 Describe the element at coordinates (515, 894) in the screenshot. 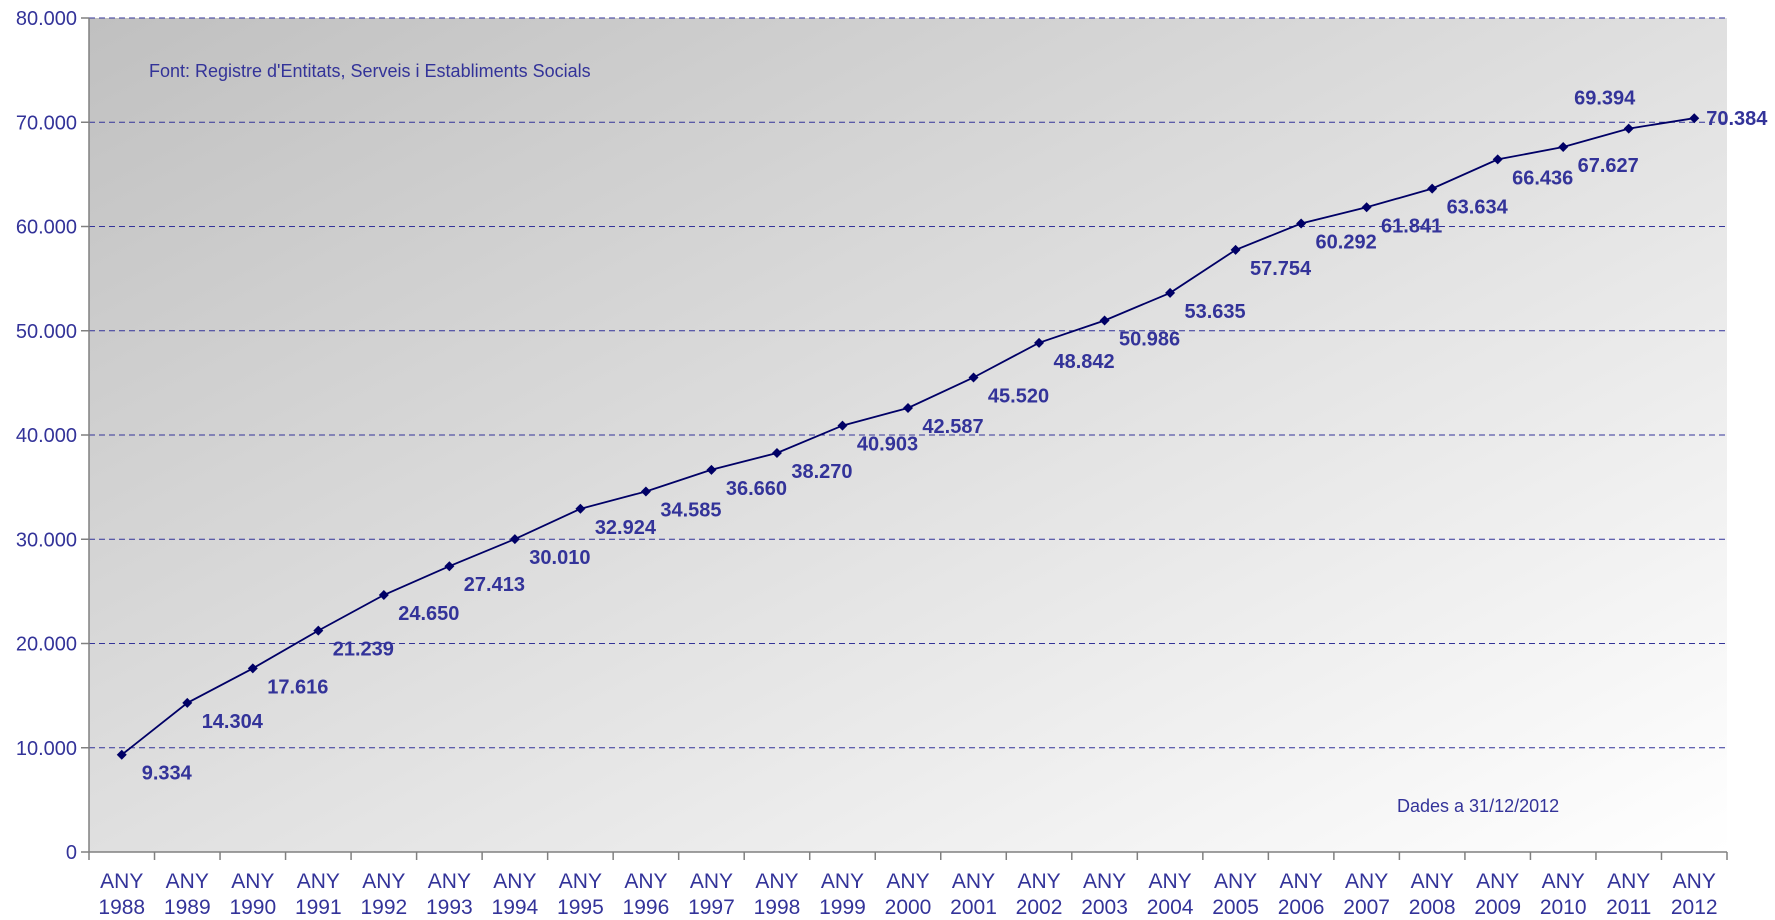

I see `x-tick-label: ANY 1994` at that location.